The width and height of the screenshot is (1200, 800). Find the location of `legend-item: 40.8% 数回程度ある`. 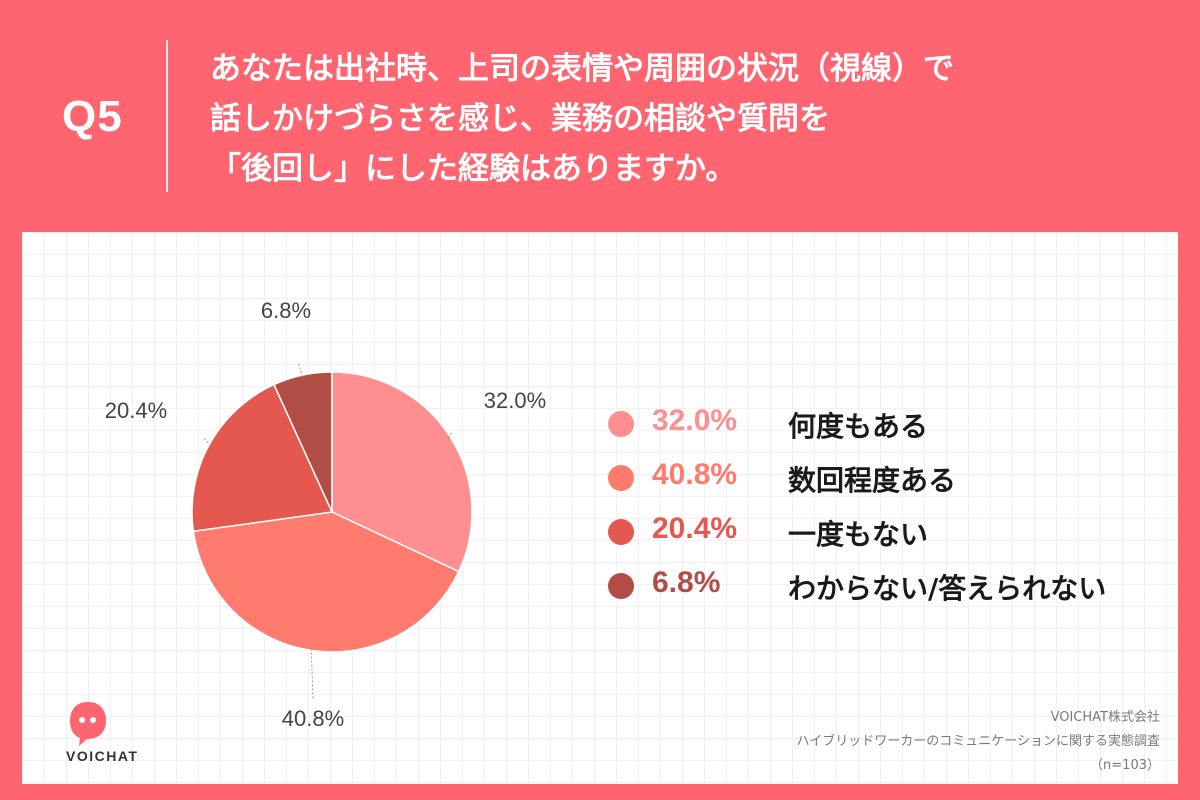

legend-item: 40.8% 数回程度ある is located at coordinates (888, 481).